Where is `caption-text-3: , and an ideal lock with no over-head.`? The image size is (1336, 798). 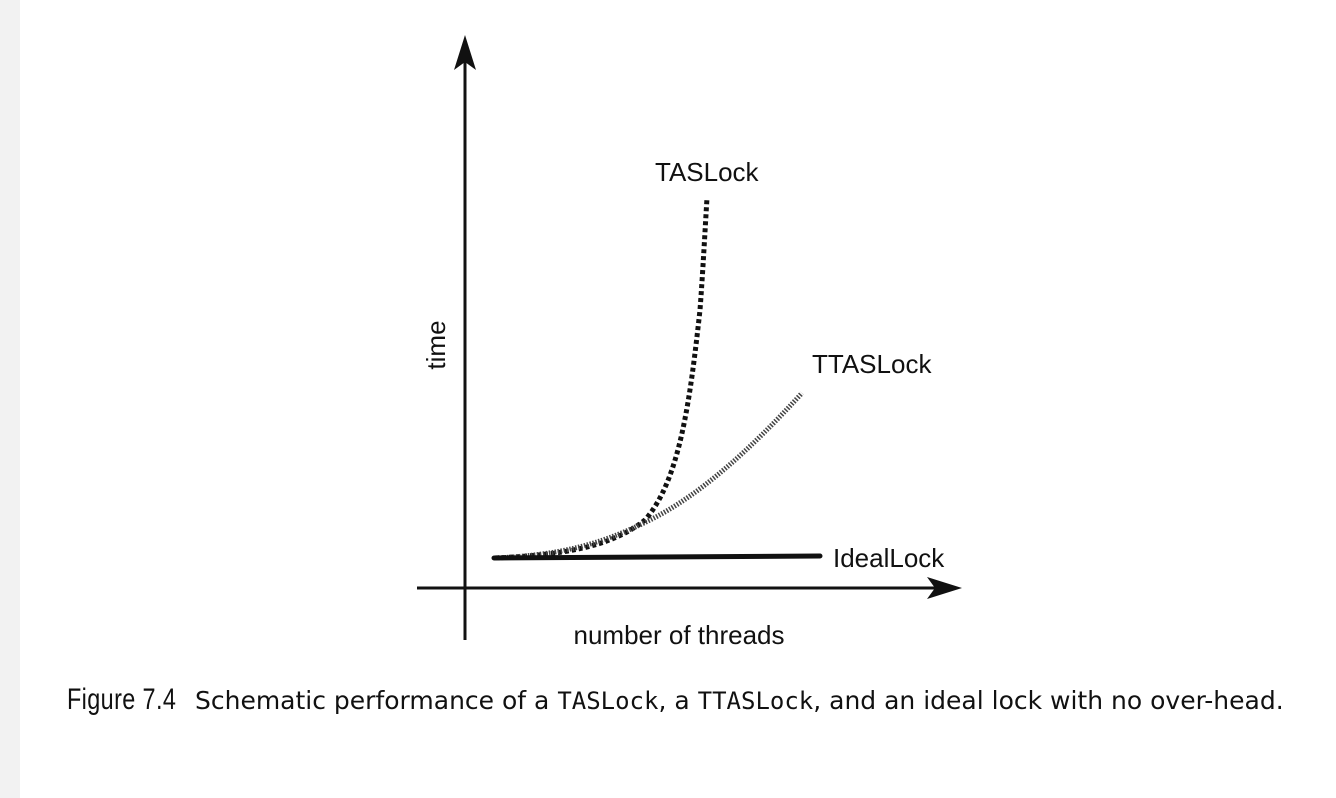
caption-text-3: , and an ideal lock with no over-head. is located at coordinates (1048, 700).